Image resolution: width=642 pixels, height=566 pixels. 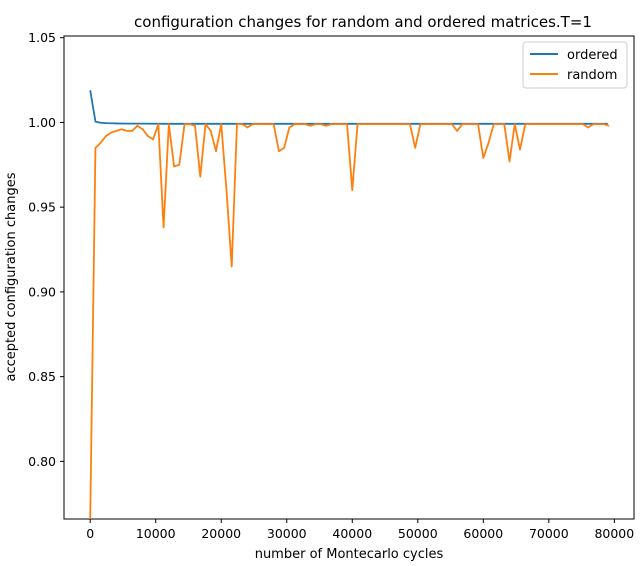 What do you see at coordinates (46, 249) in the screenshot?
I see `y-axis: 0.80 0.85 0.90 0.95 1.00 1.05` at bounding box center [46, 249].